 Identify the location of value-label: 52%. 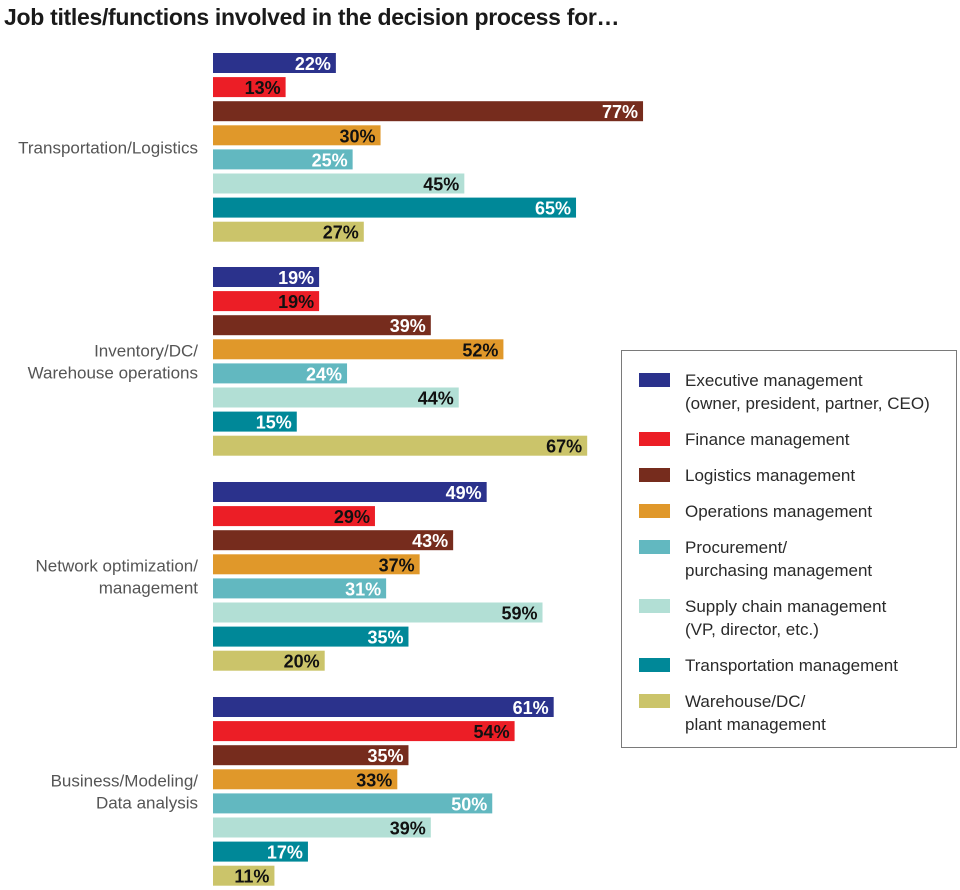
(480, 350).